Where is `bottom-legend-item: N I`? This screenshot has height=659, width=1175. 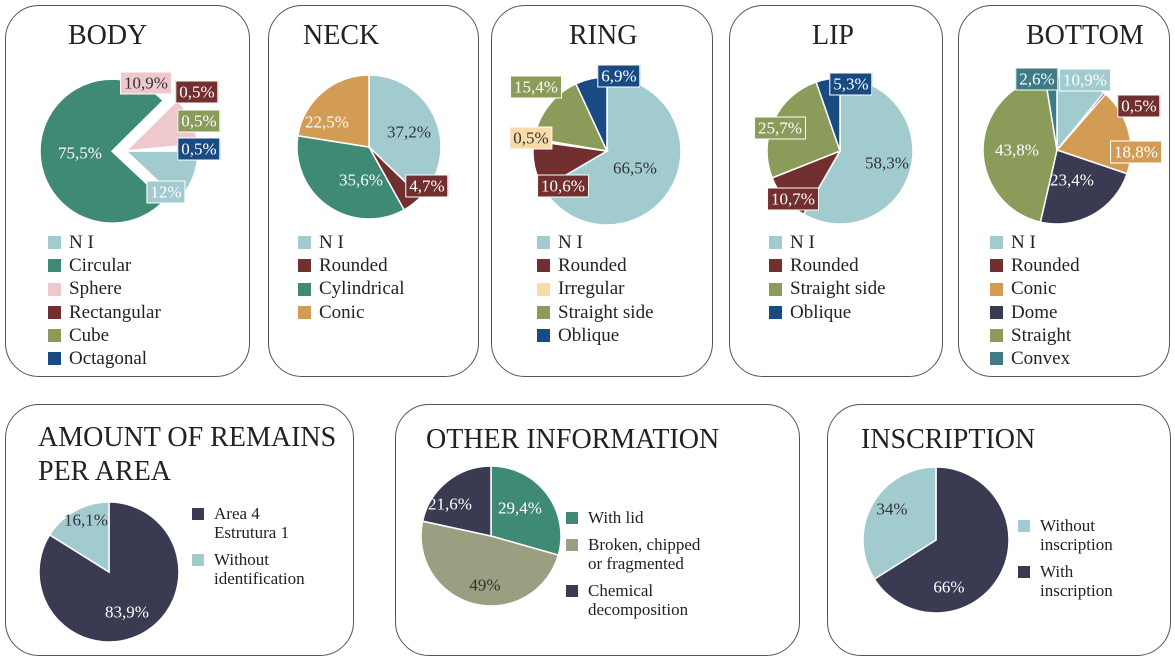
bottom-legend-item: N I is located at coordinates (1035, 242).